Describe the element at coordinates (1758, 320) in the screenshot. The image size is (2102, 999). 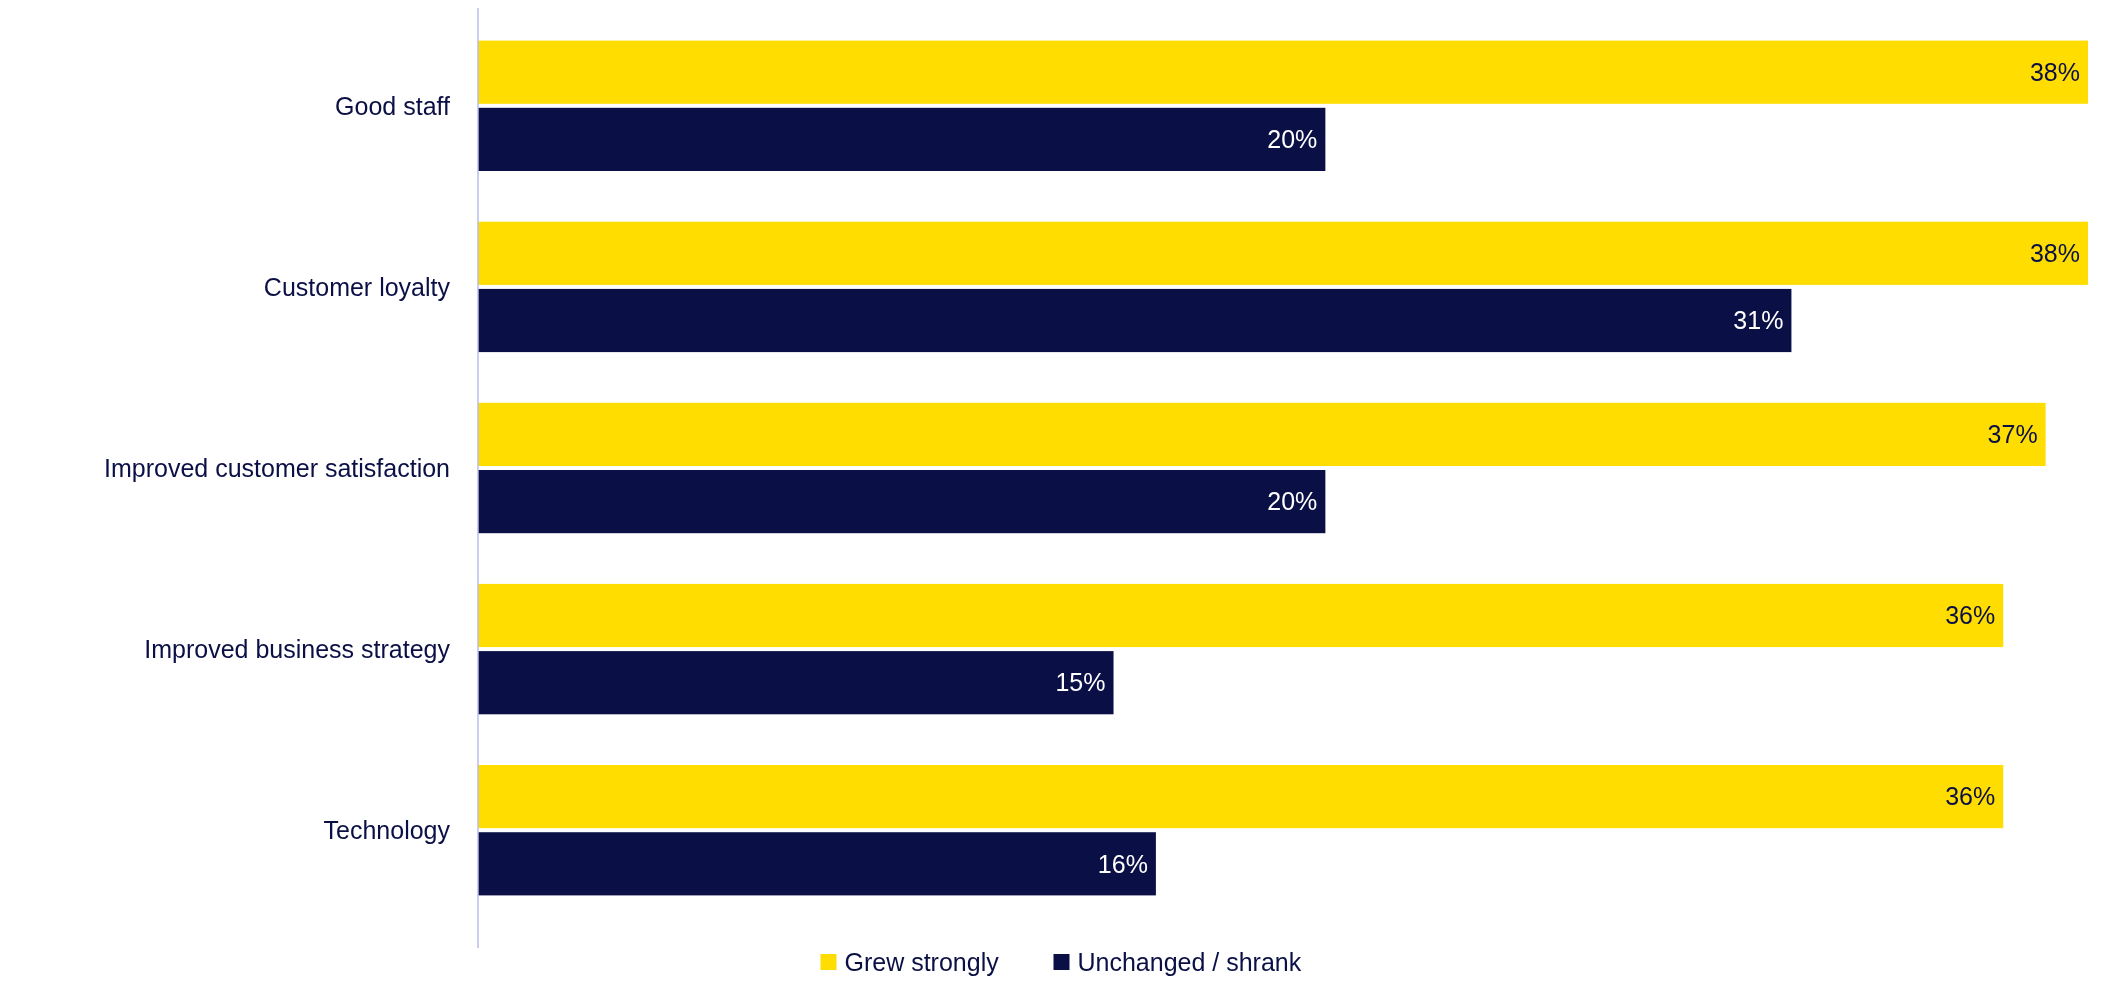
I see `data-label: 31%` at that location.